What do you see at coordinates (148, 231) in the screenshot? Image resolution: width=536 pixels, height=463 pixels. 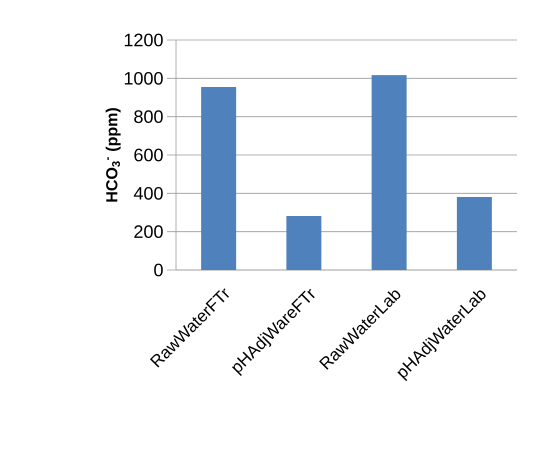 I see `y-tick-label: 200` at bounding box center [148, 231].